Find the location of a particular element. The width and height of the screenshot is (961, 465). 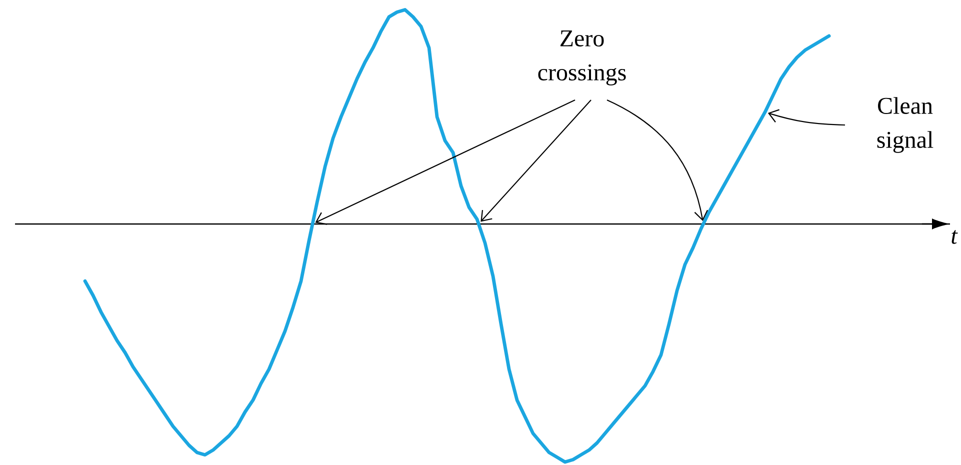

text: Clean signal is located at coordinates (905, 125).